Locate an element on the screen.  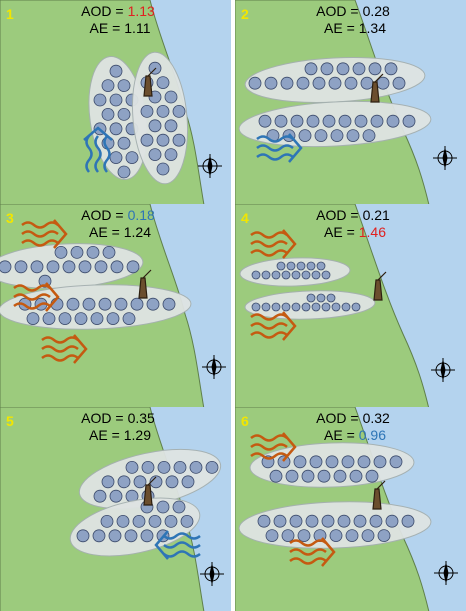
aod-line: AOD = 0.32 is located at coordinates (353, 418).